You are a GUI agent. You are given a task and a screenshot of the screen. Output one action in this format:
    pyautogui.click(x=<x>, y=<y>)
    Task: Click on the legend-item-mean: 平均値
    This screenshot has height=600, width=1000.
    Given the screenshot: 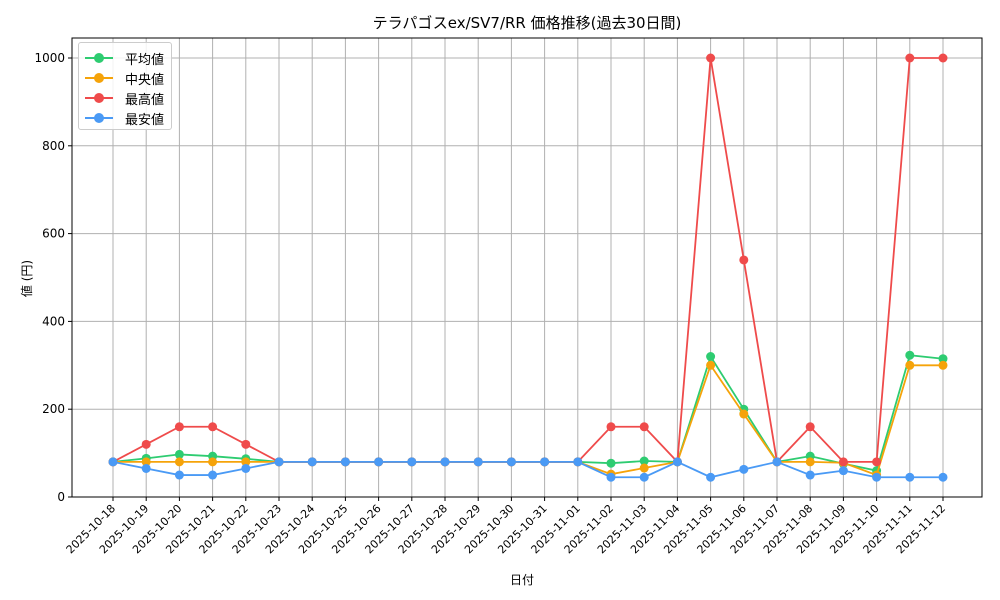 What is the action you would take?
    pyautogui.click(x=127, y=58)
    